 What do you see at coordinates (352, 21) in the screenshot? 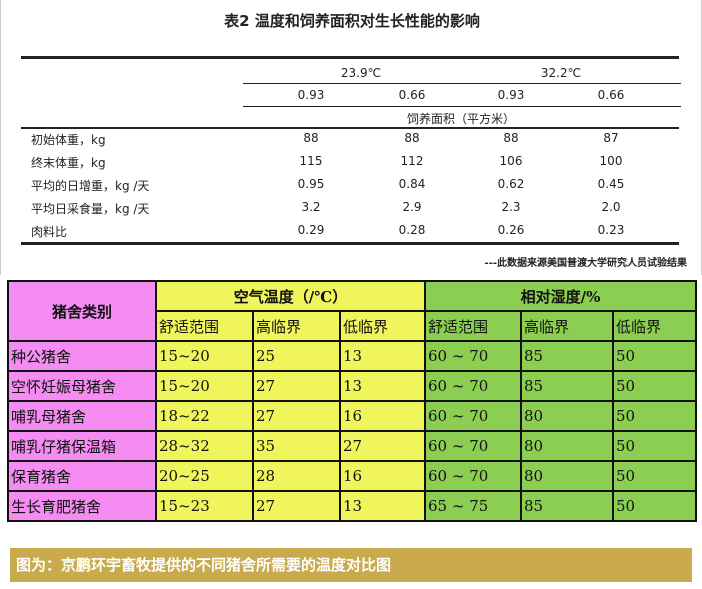
I see `table-title: 表2 温度和饲养面积对生长性能的影响` at bounding box center [352, 21].